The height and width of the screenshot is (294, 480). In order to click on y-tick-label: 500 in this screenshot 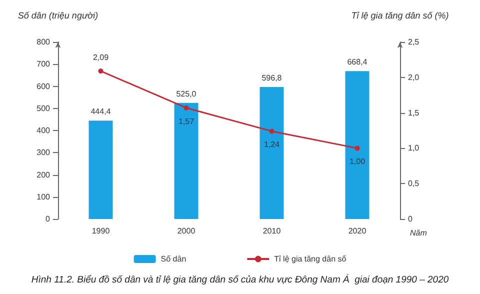, I will do `click(43, 108)`.